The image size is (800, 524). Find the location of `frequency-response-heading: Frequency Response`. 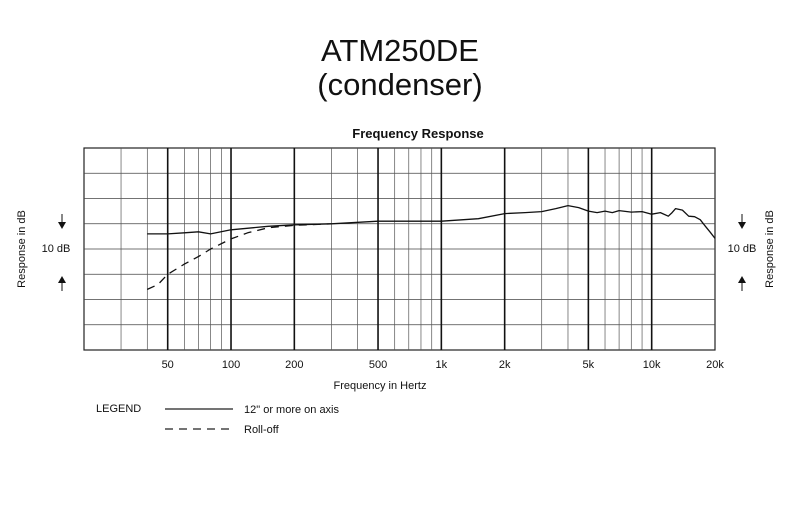

frequency-response-heading: Frequency Response is located at coordinates (418, 133).